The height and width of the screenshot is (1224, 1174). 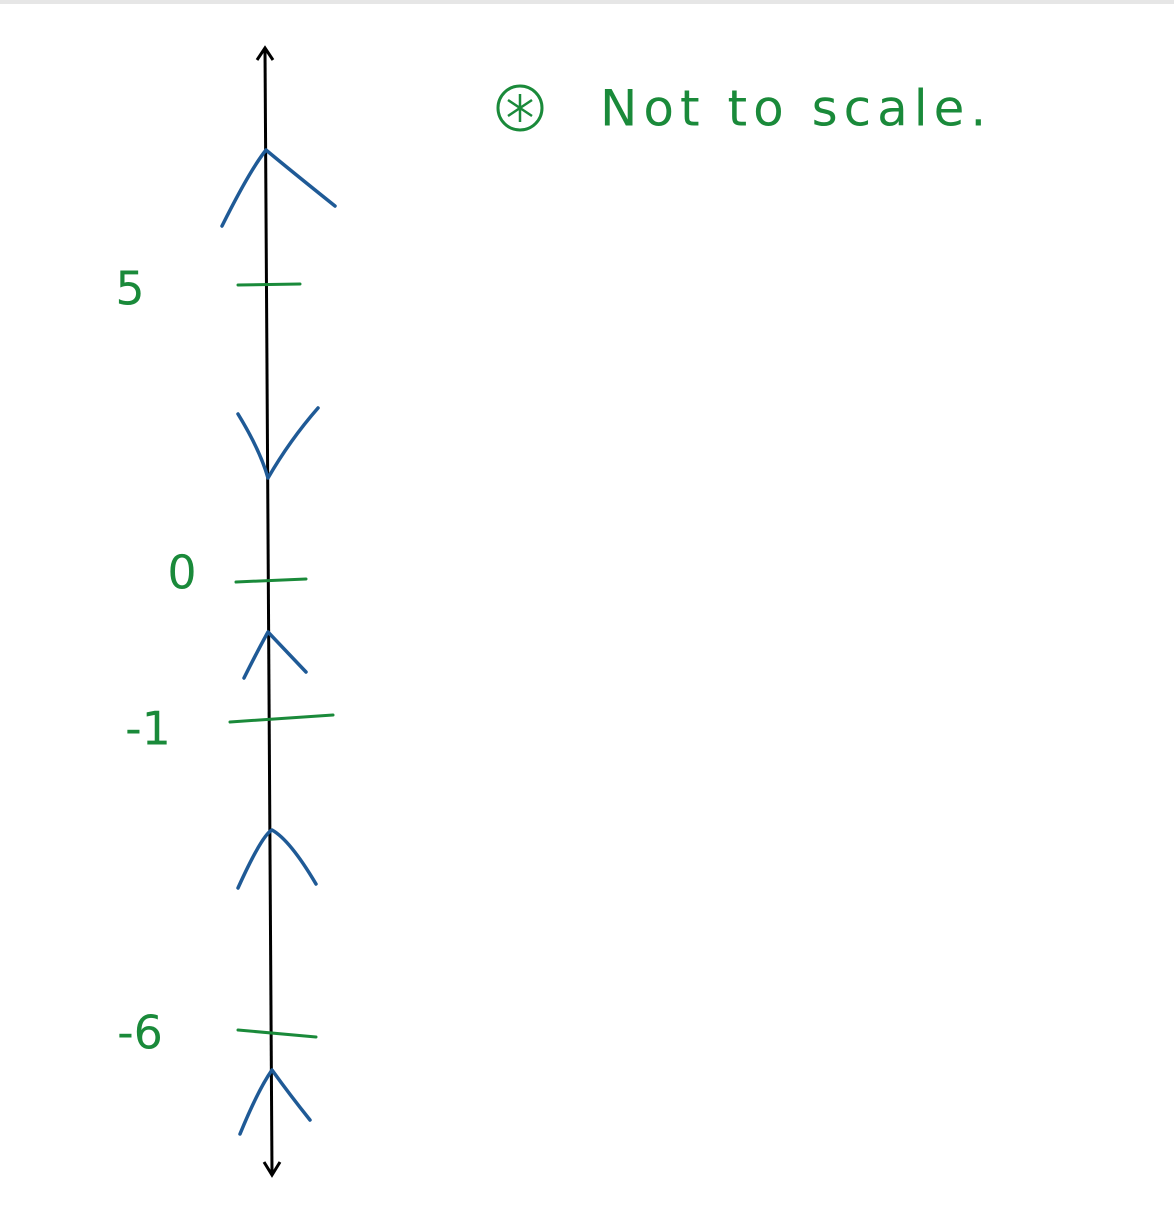 I want to click on label: 5, so click(x=129, y=289).